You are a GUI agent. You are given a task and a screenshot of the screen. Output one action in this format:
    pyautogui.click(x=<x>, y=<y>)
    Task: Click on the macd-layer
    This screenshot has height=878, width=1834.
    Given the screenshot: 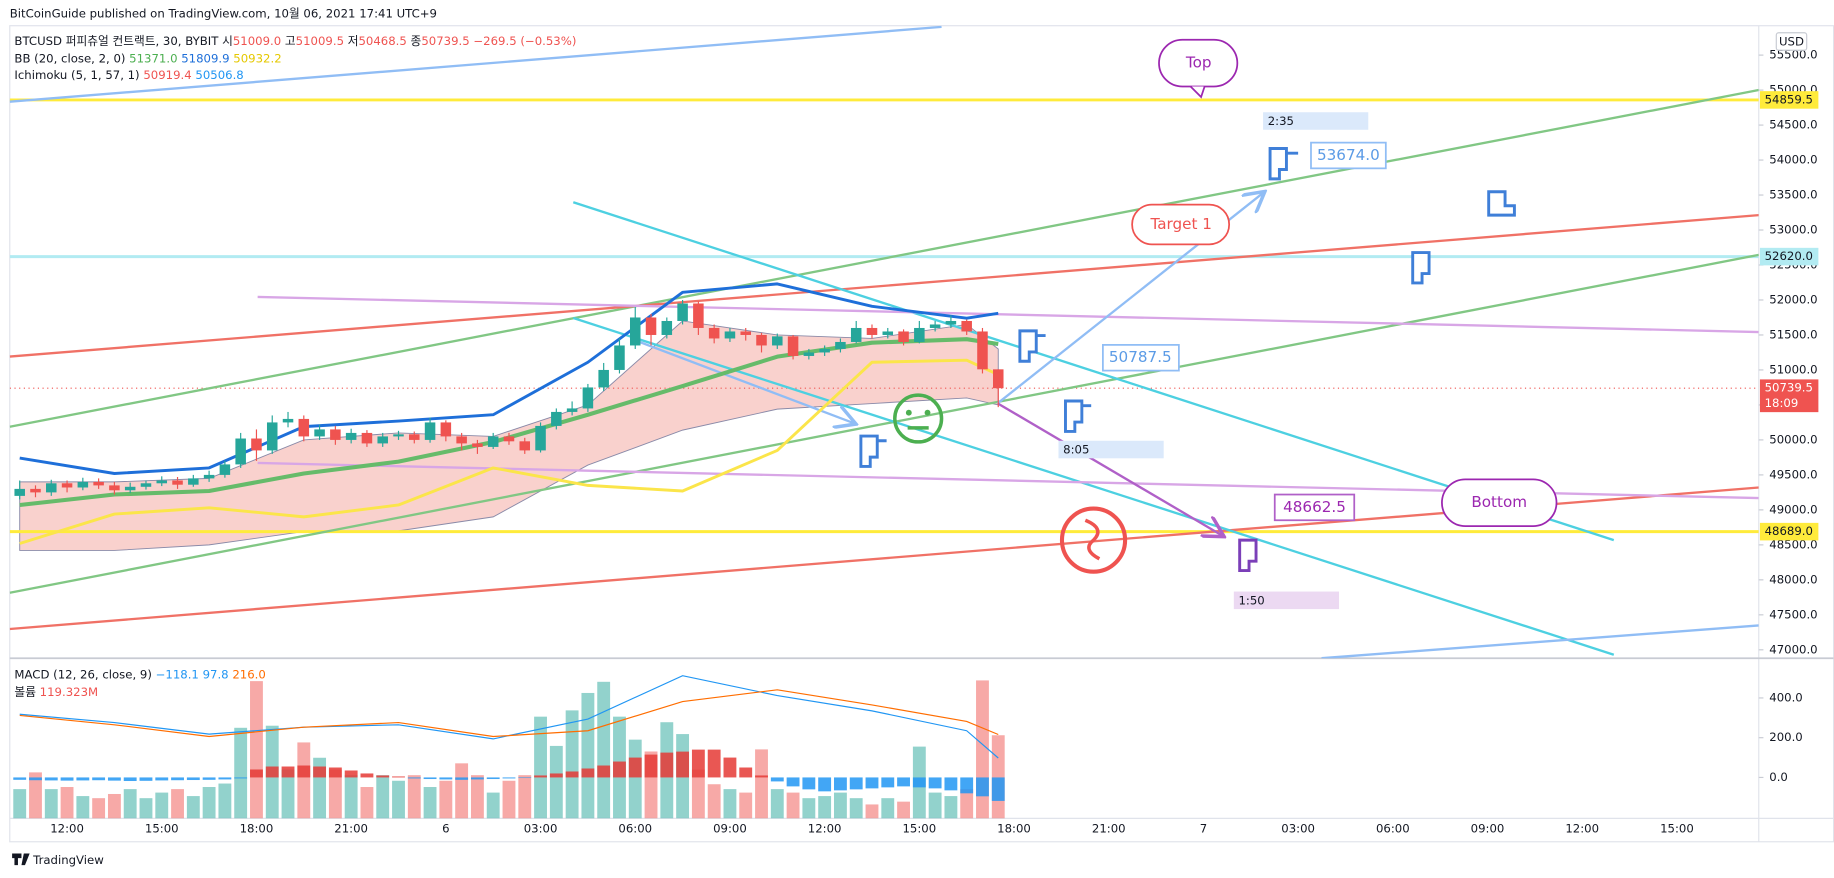 What is the action you would take?
    pyautogui.click(x=509, y=747)
    